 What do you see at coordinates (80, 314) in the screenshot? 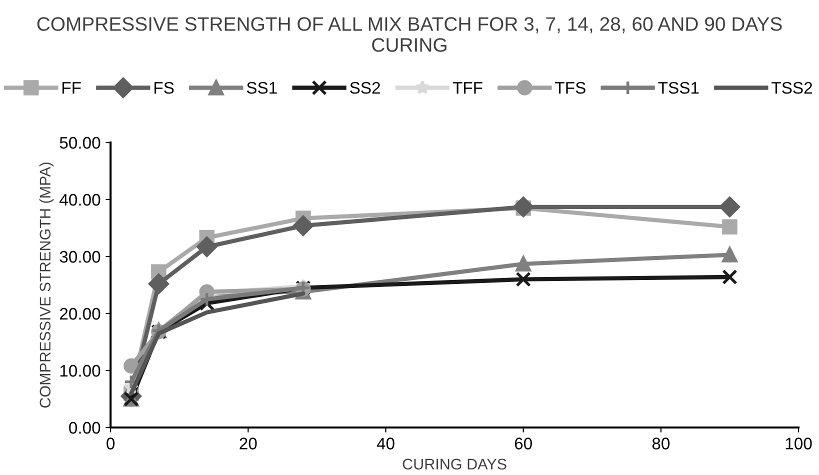
I see `y-tick-label: 20.00` at bounding box center [80, 314].